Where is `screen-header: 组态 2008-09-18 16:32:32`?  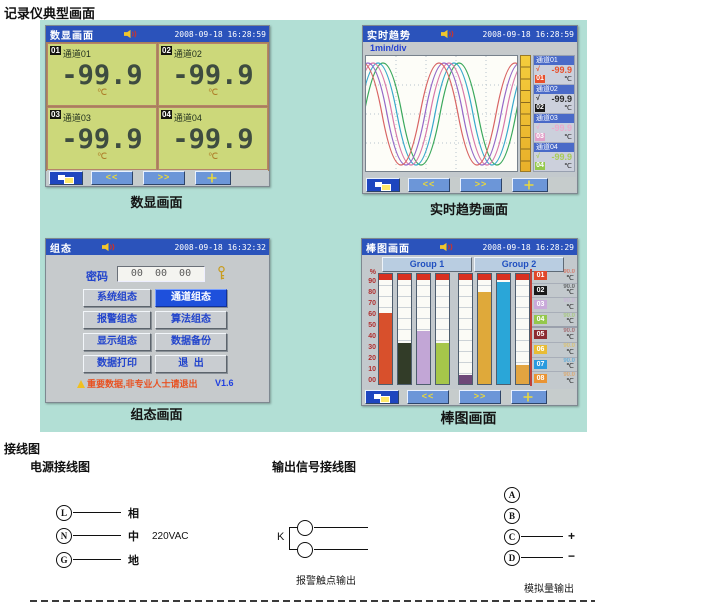
screen-header: 组态 2008-09-18 16:32:32 is located at coordinates (157, 247).